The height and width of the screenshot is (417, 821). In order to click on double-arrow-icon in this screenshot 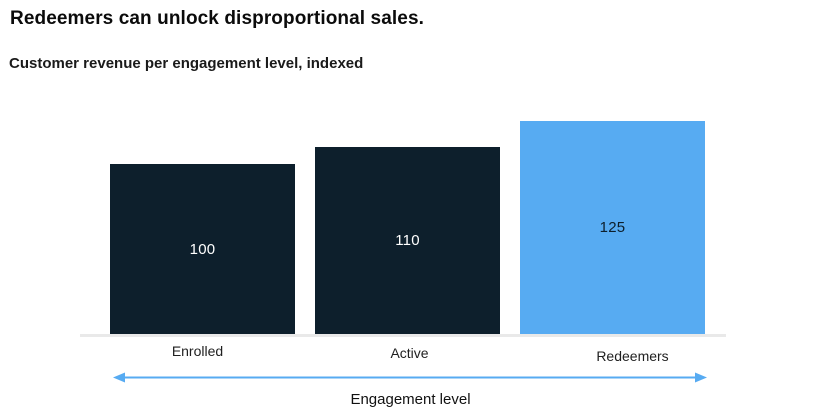, I will do `click(410, 377)`.